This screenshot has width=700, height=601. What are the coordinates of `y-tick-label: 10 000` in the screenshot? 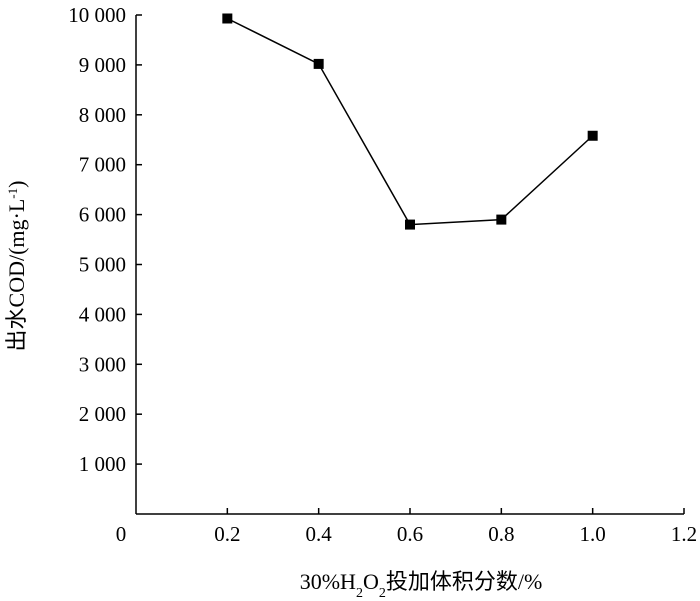 It's located at (97, 15).